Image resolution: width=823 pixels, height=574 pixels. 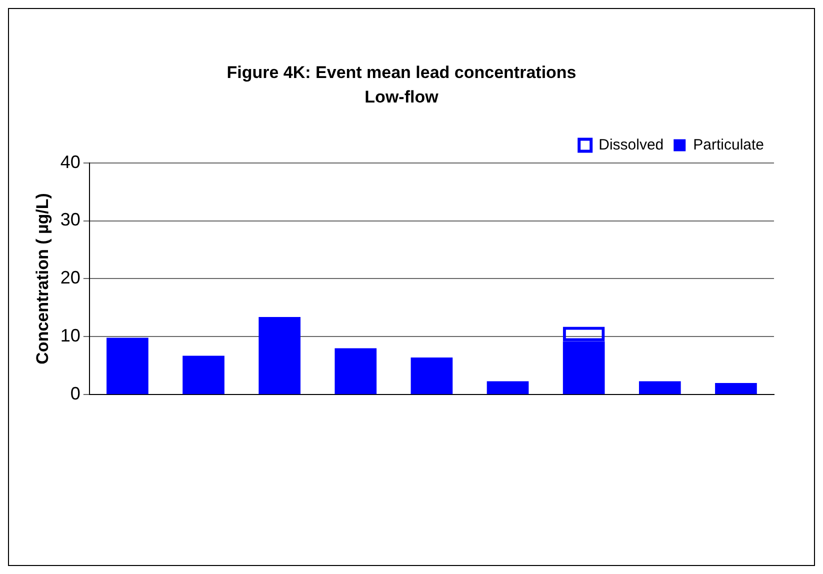 I want to click on y-tick-label: 20, so click(x=70, y=278).